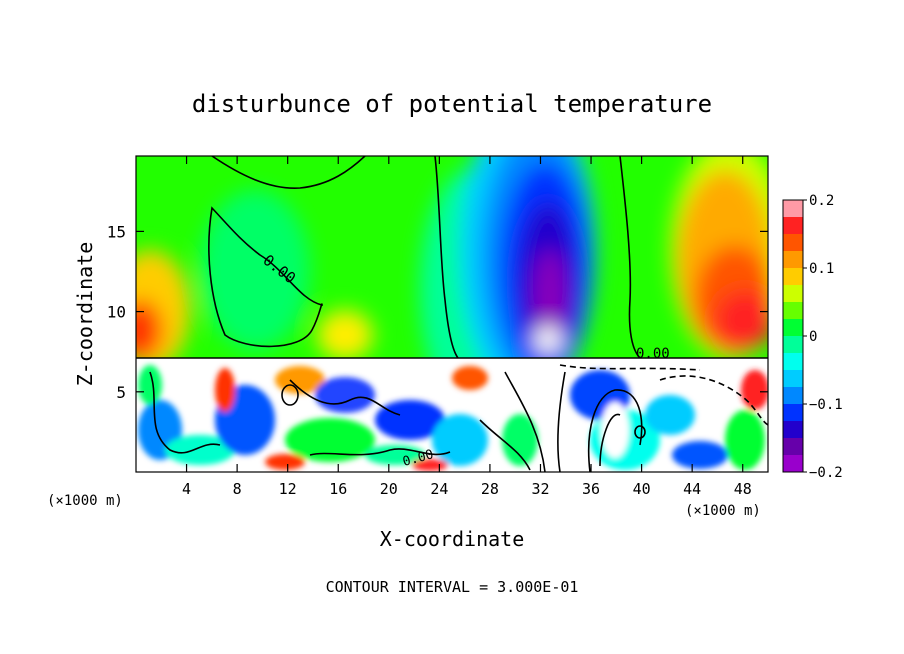  I want to click on contour-label: 0.00, so click(653, 354).